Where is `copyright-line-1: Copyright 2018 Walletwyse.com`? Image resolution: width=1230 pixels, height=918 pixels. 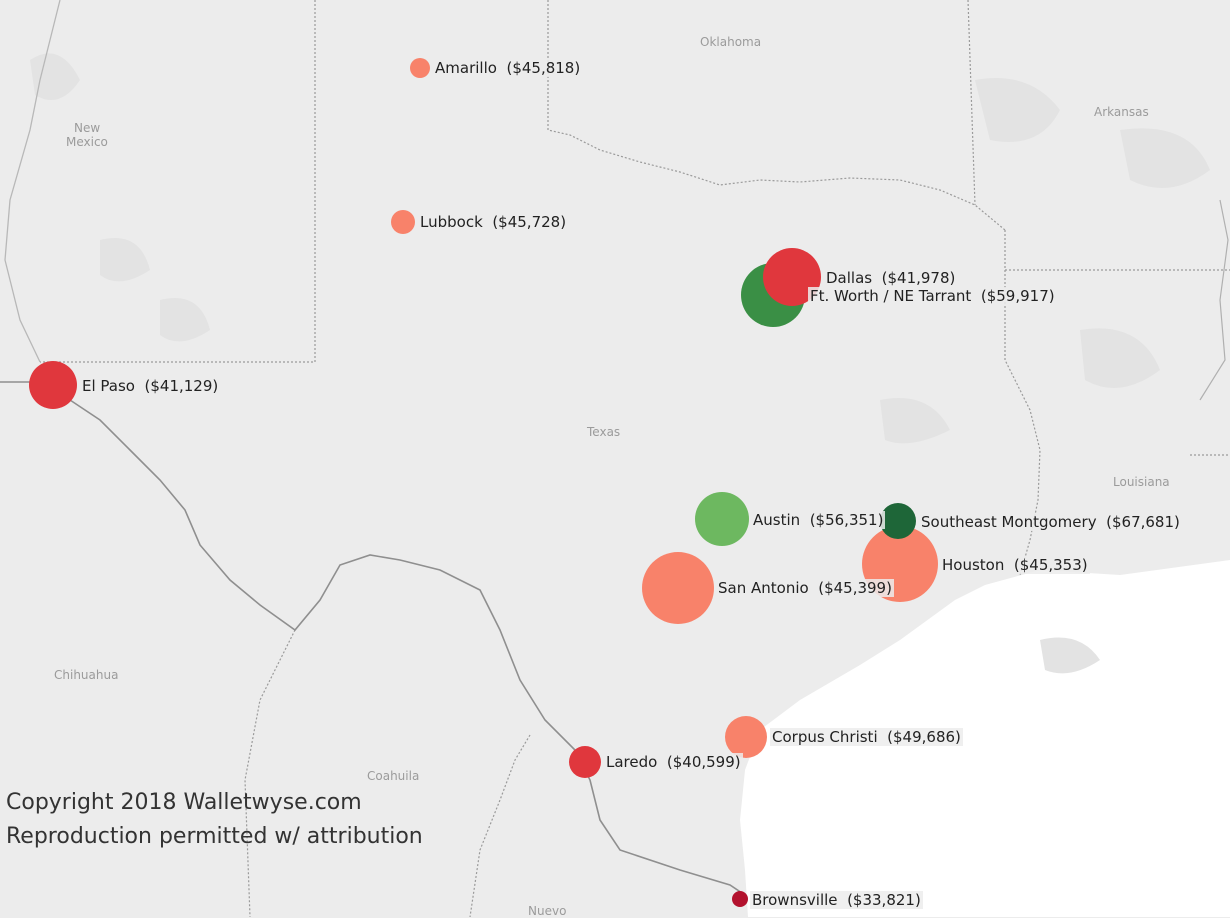 copyright-line-1: Copyright 2018 Walletwyse.com is located at coordinates (184, 802).